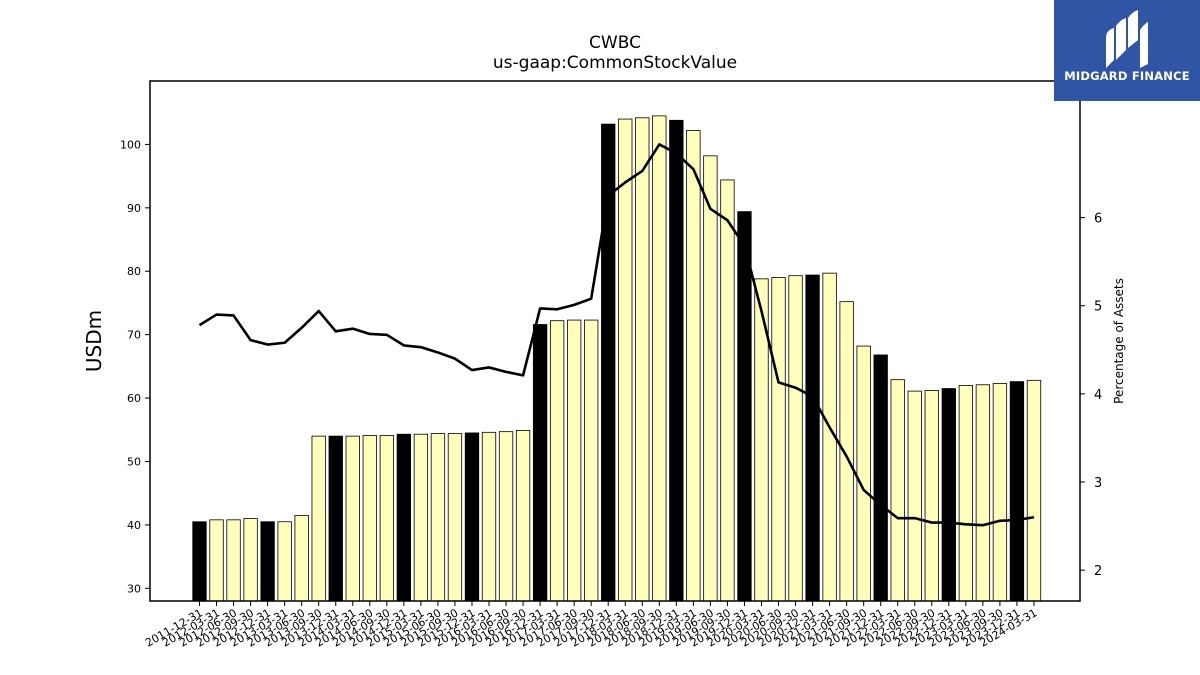 This screenshot has height=675, width=1200. What do you see at coordinates (134, 398) in the screenshot?
I see `y-tick-label: 60` at bounding box center [134, 398].